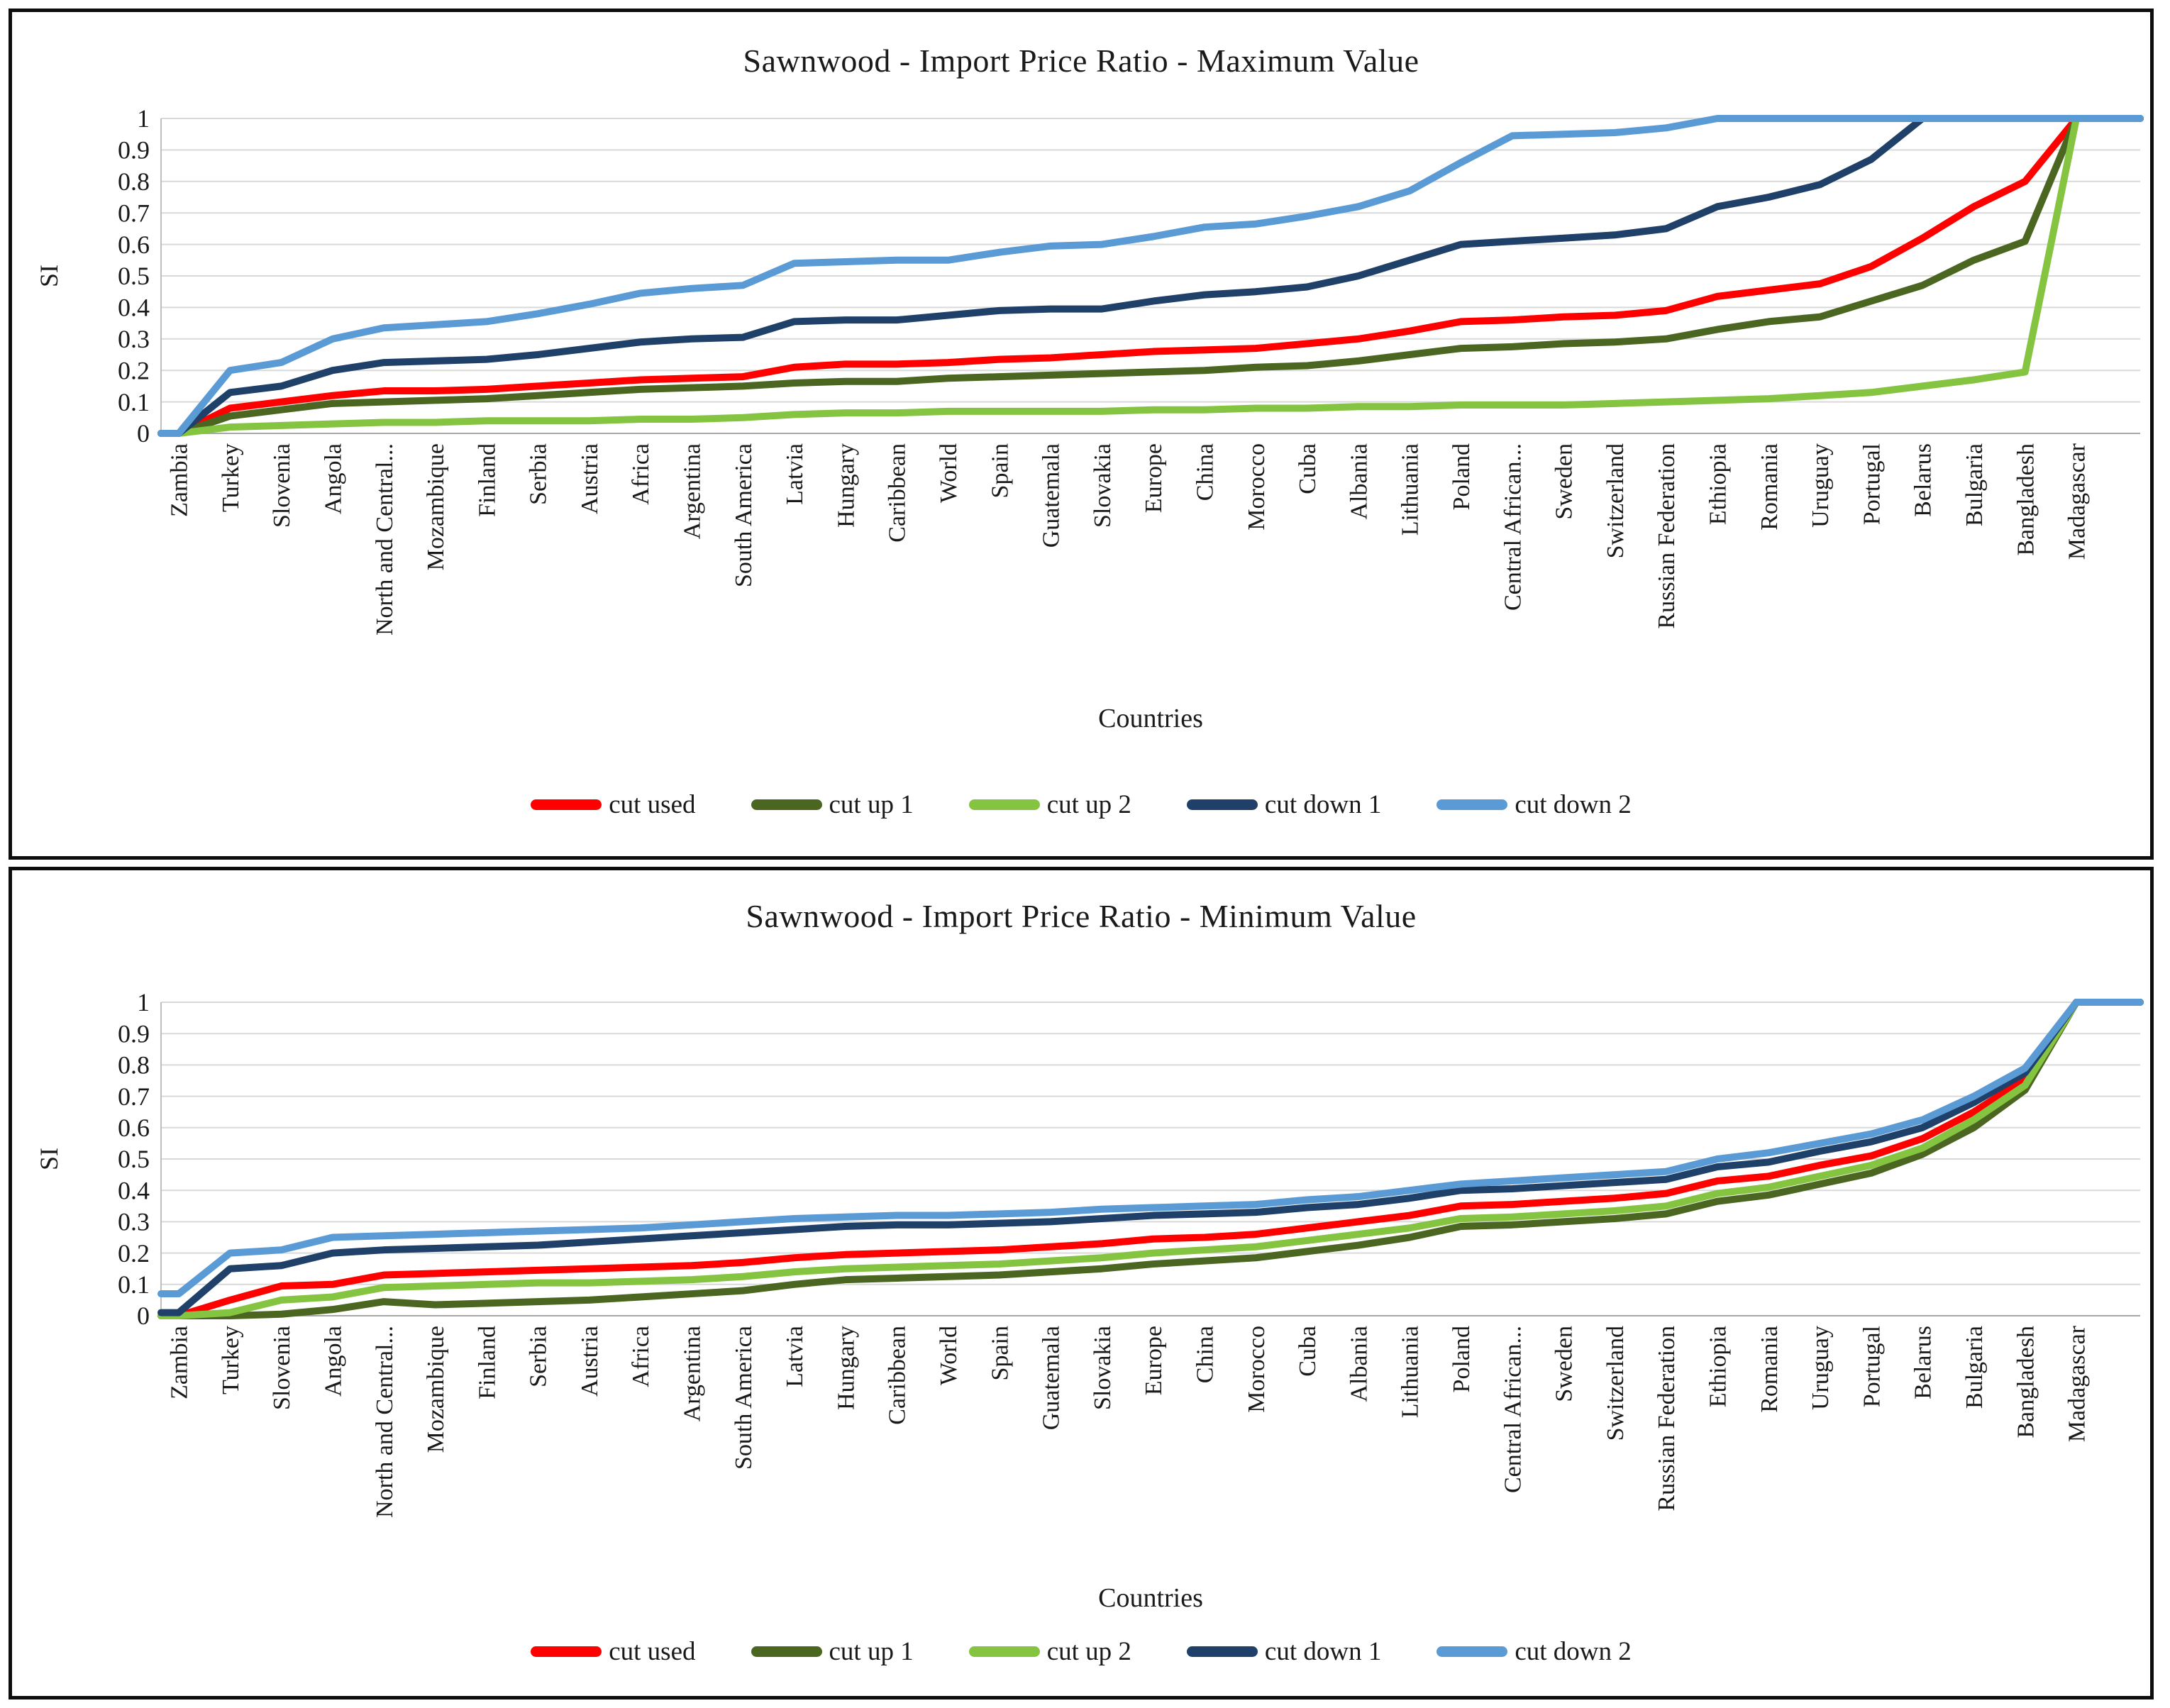  What do you see at coordinates (832, 1651) in the screenshot?
I see `legend-item-cut-up-1: cut up 1` at bounding box center [832, 1651].